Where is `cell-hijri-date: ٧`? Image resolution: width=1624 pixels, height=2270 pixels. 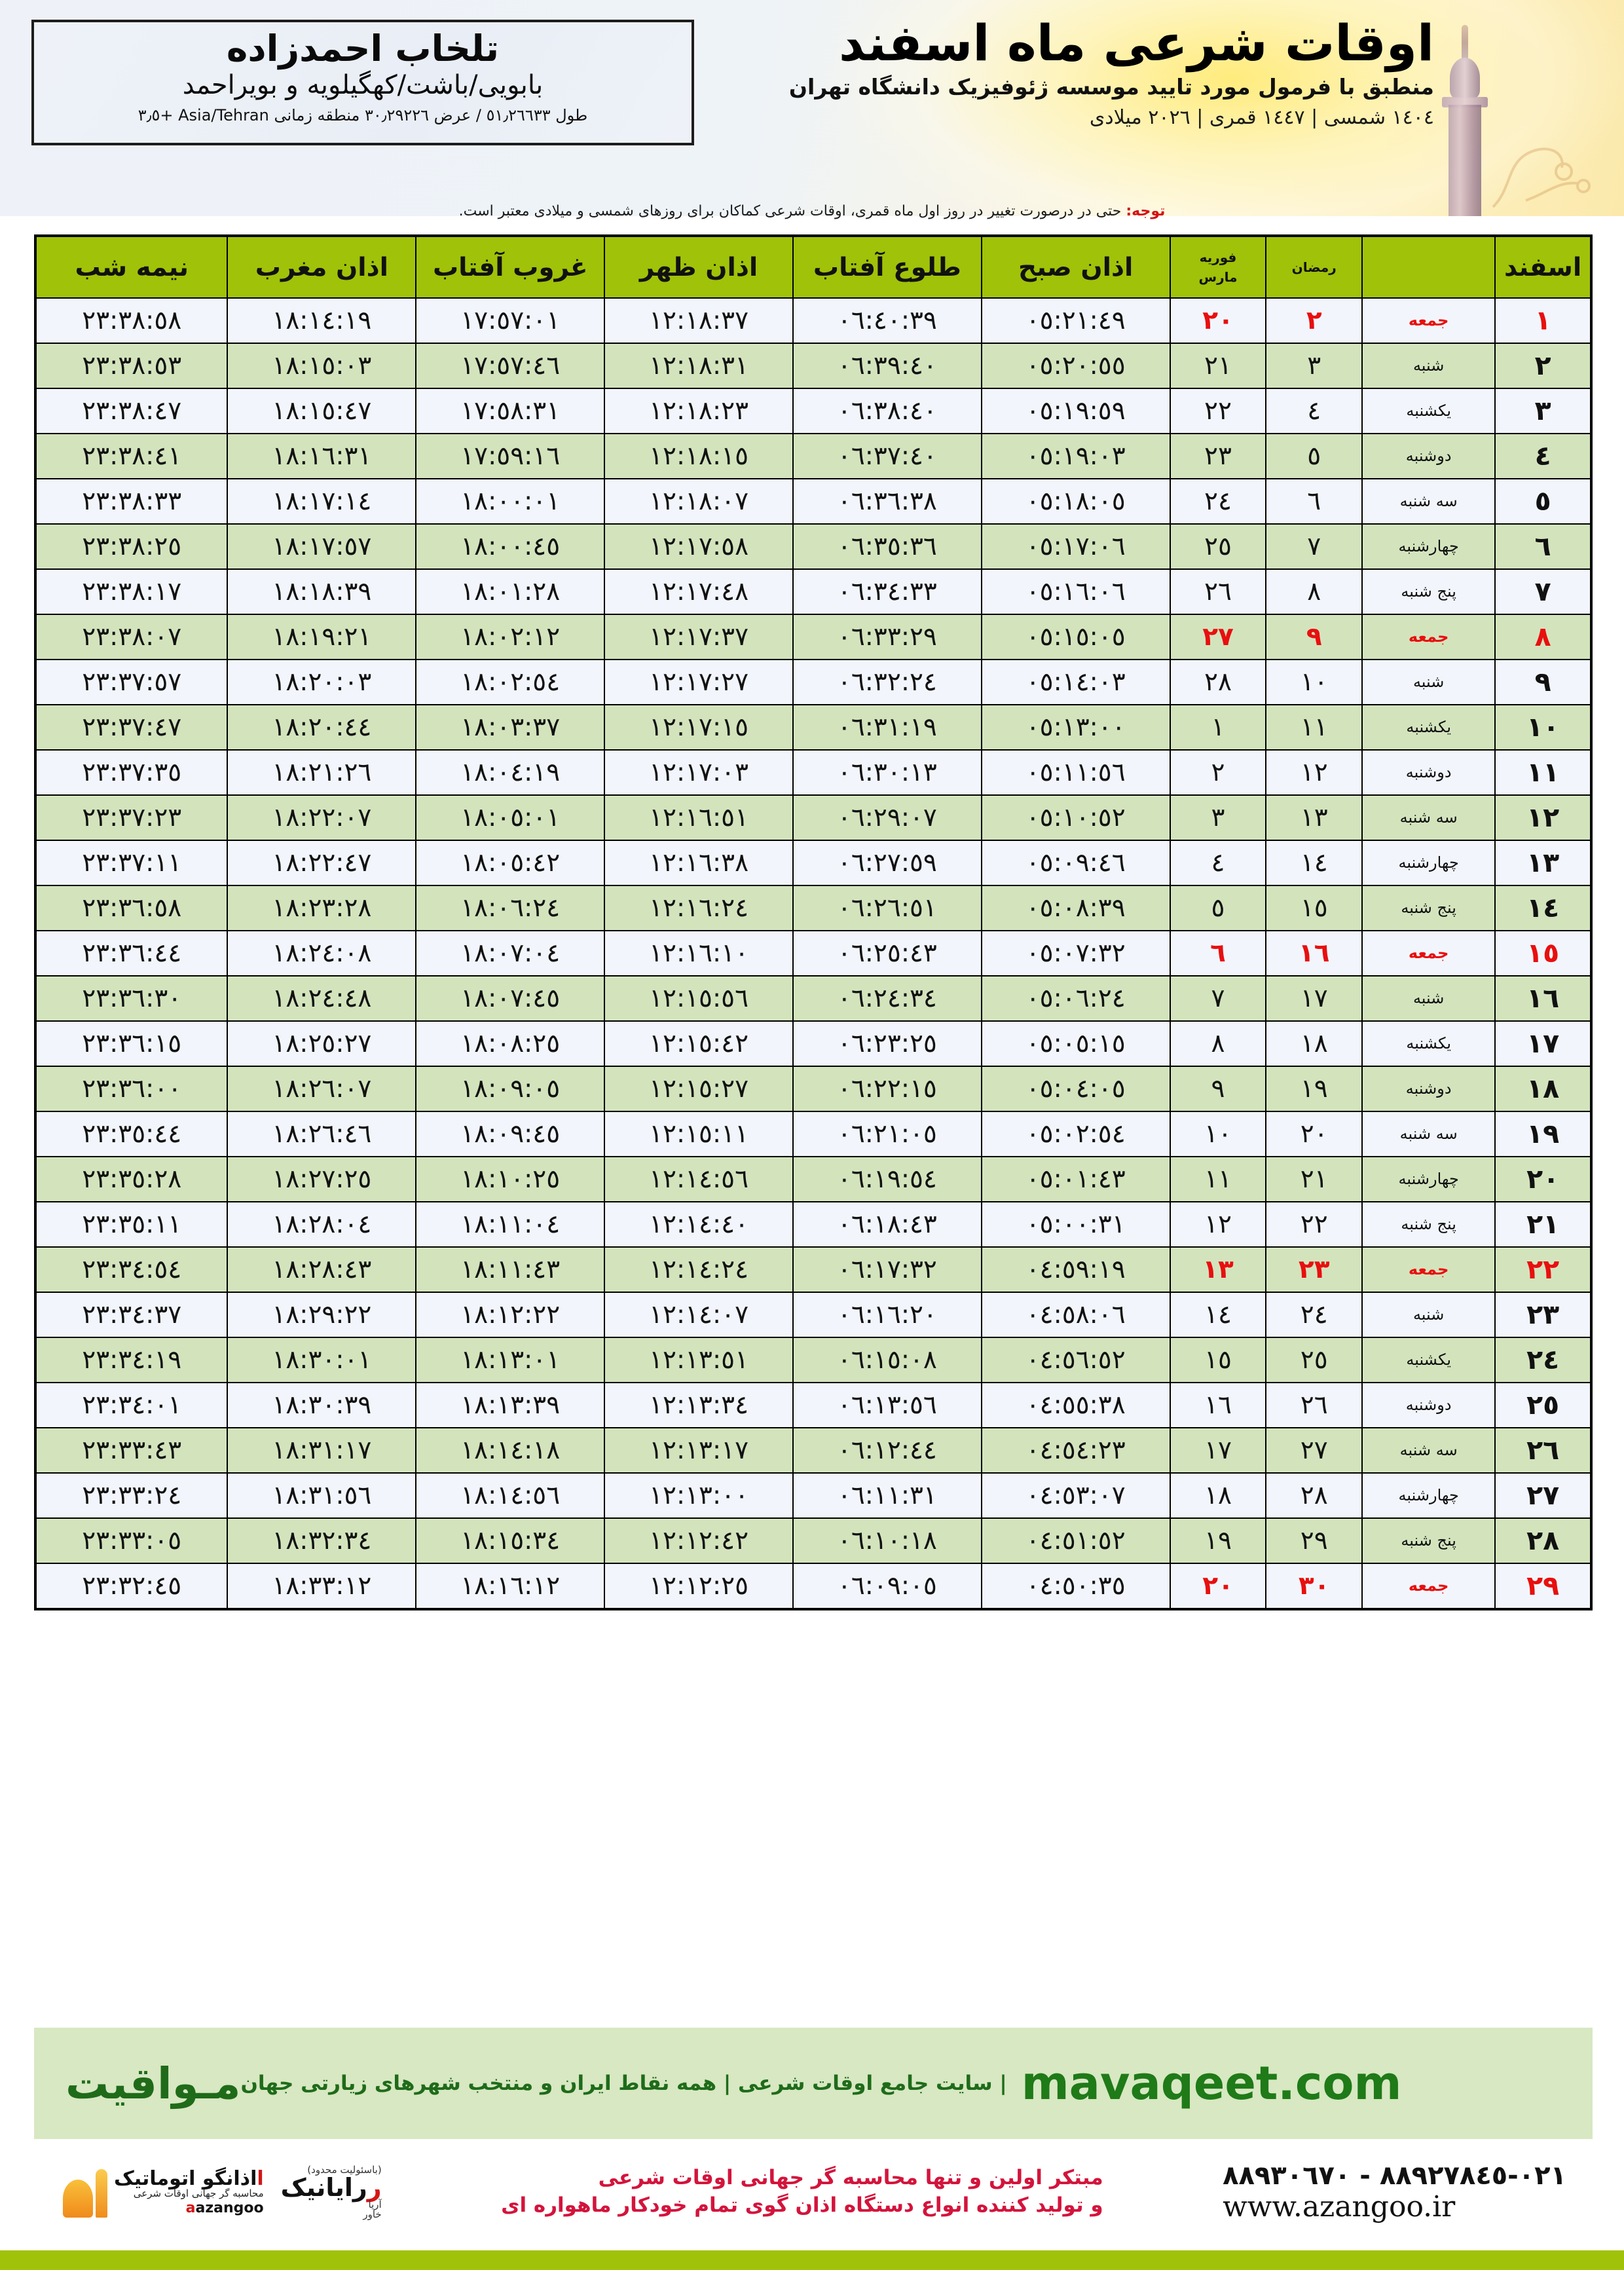 cell-hijri-date: ٧ is located at coordinates (1314, 546).